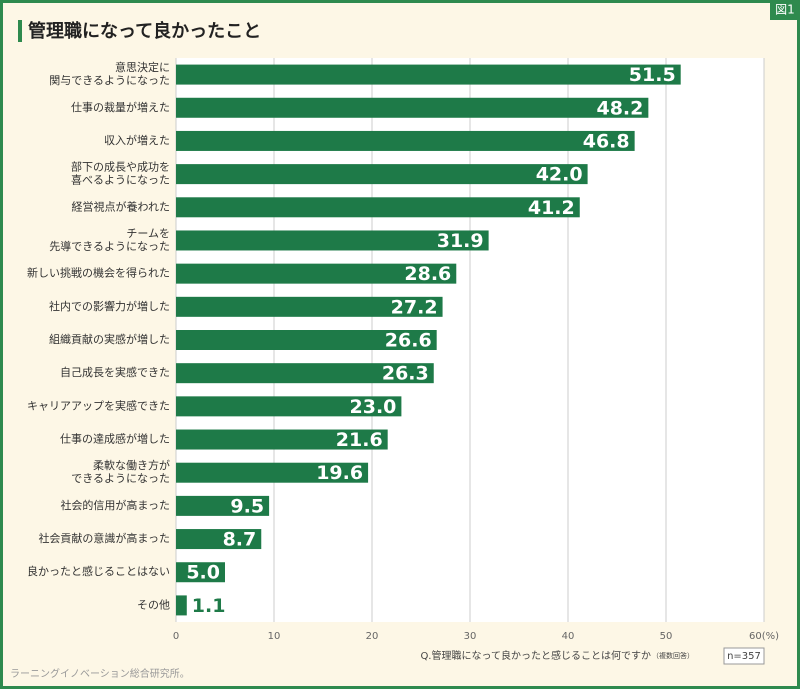  What do you see at coordinates (652, 75) in the screenshot?
I see `value-label: 51.5` at bounding box center [652, 75].